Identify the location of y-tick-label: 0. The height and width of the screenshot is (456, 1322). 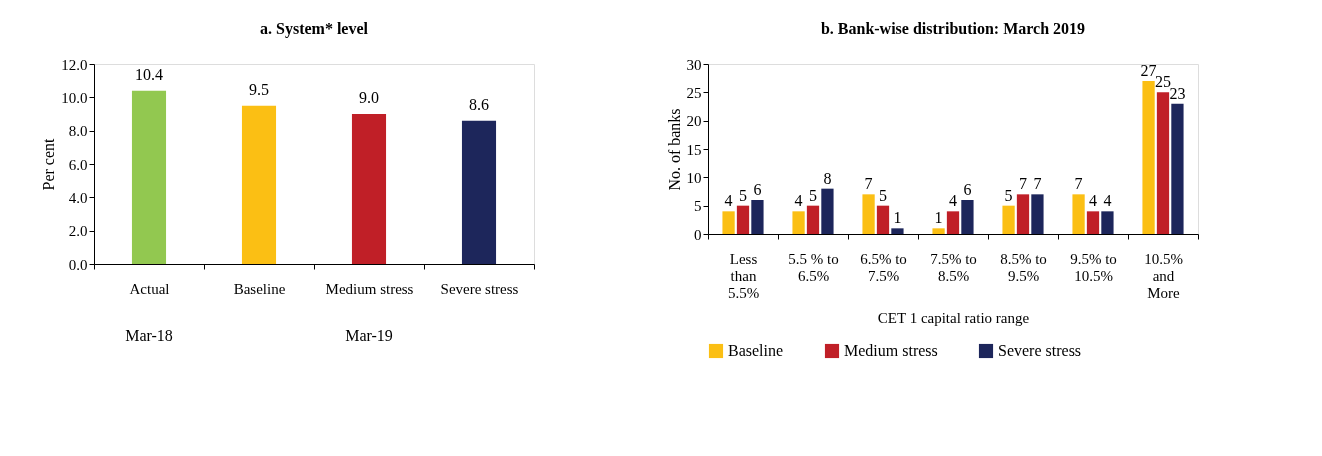
(698, 234).